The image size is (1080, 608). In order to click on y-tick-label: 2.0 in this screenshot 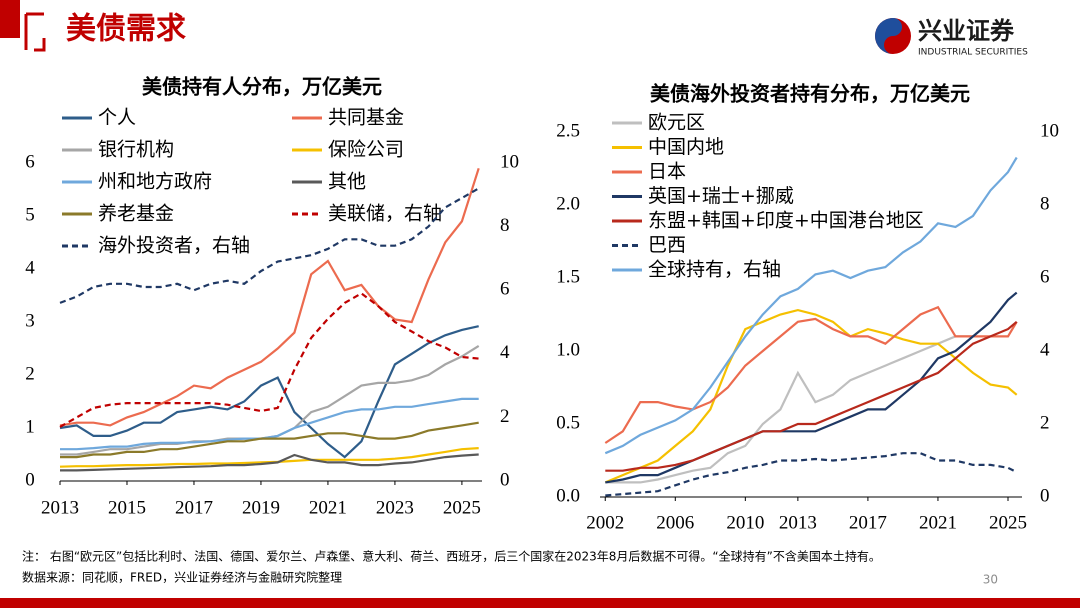, I will do `click(568, 203)`.